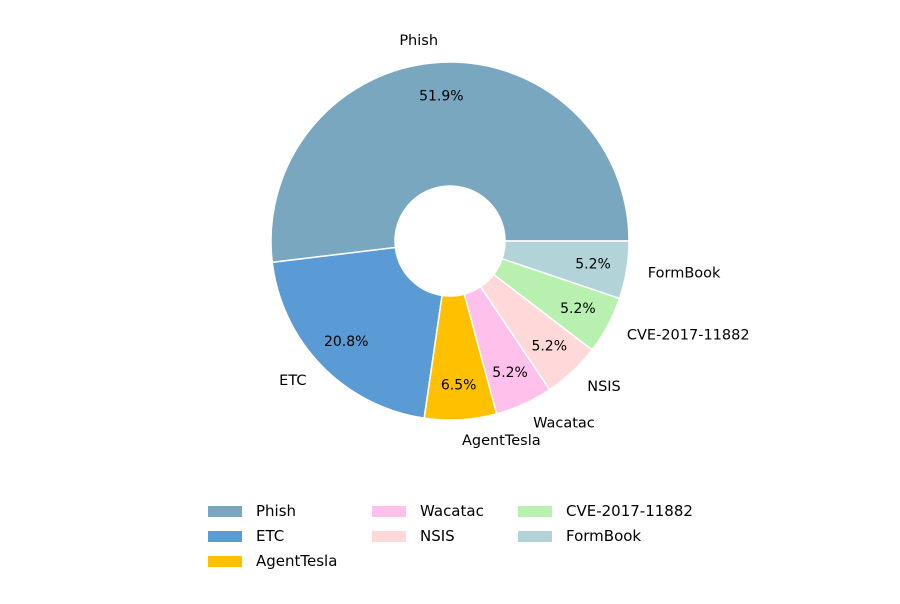  What do you see at coordinates (684, 274) in the screenshot?
I see `category-label-formbook: FormBook` at bounding box center [684, 274].